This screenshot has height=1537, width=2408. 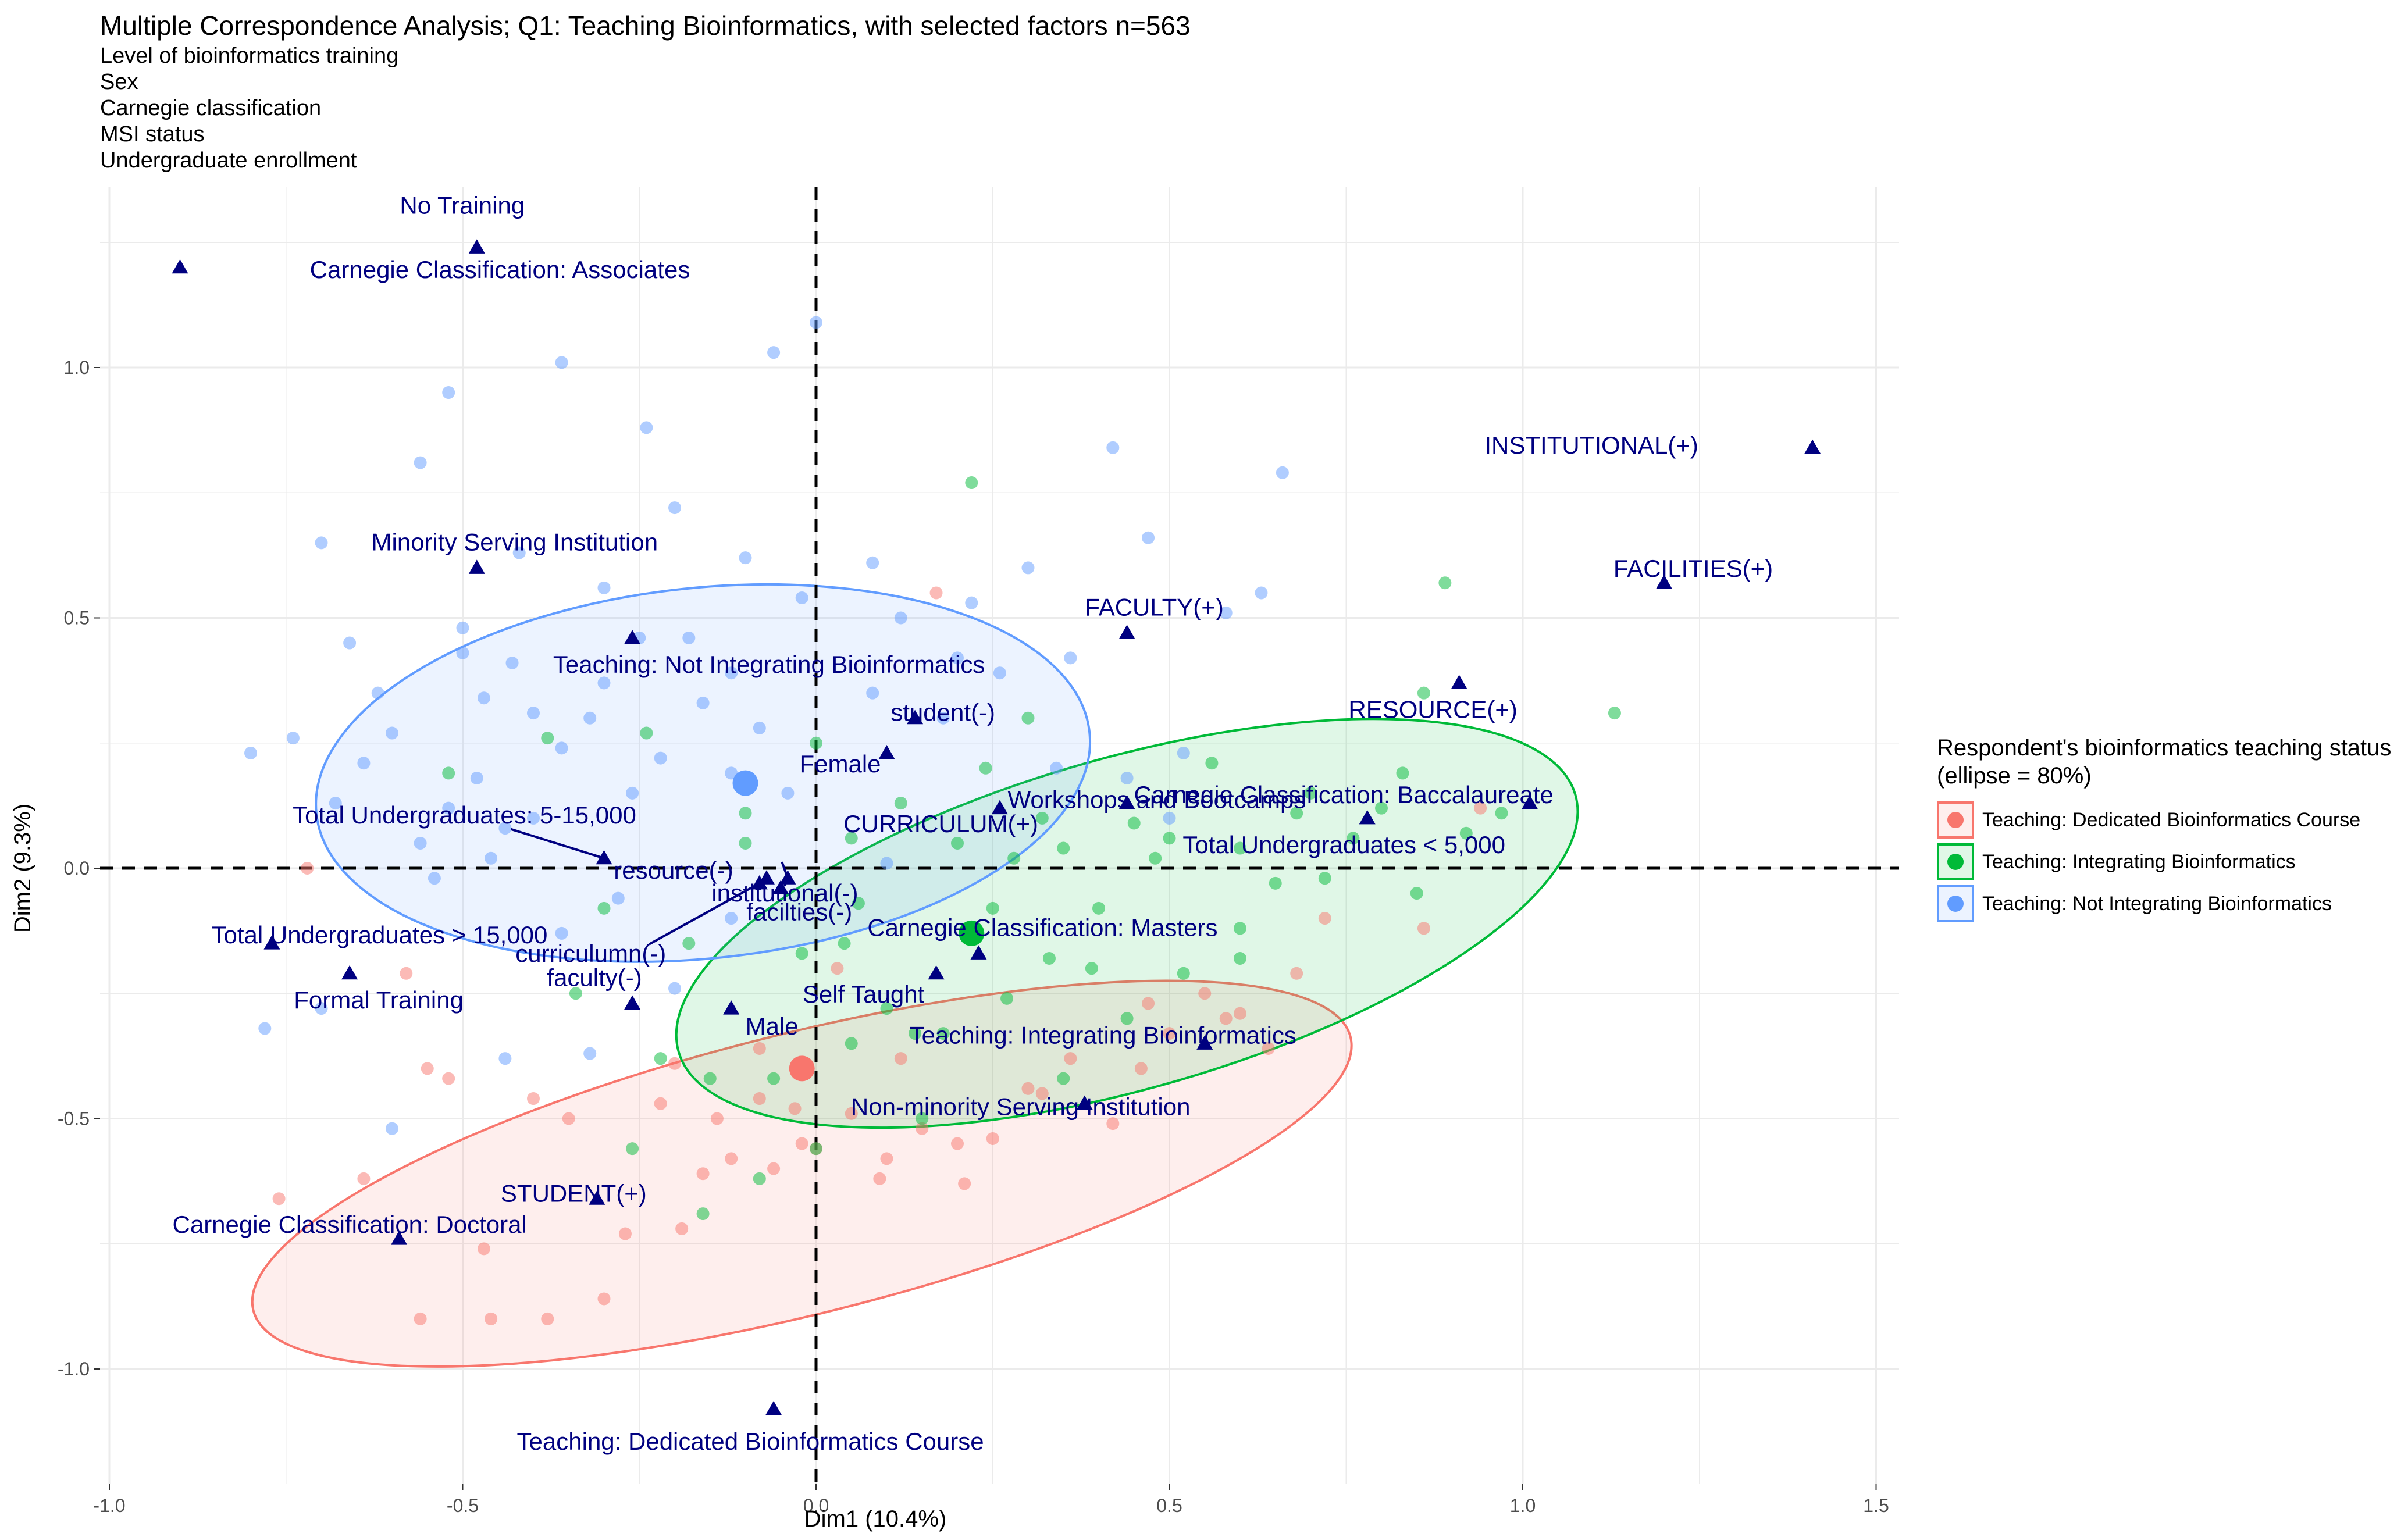 What do you see at coordinates (350, 972) in the screenshot?
I see `category-marker-formal-training` at bounding box center [350, 972].